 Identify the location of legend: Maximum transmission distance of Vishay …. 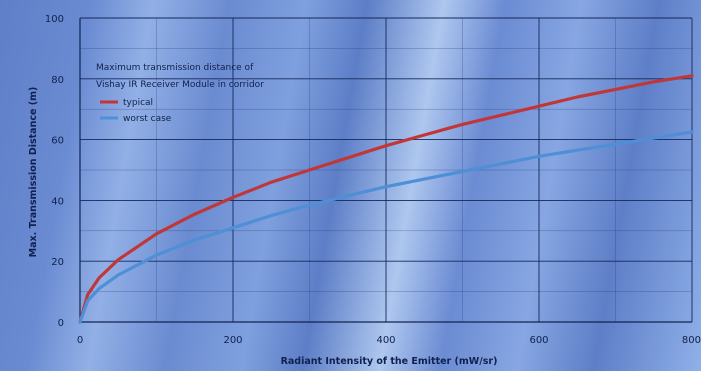
(180, 93).